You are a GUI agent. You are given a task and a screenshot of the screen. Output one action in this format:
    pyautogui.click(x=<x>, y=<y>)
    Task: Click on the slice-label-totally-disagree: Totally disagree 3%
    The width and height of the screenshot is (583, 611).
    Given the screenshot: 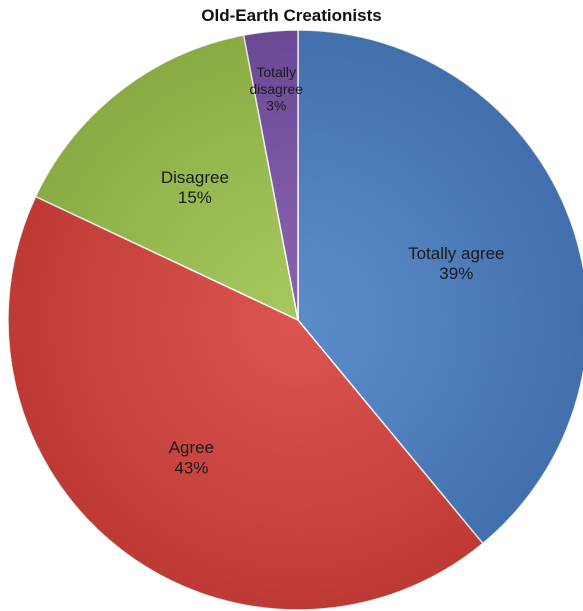 What is the action you would take?
    pyautogui.click(x=276, y=89)
    